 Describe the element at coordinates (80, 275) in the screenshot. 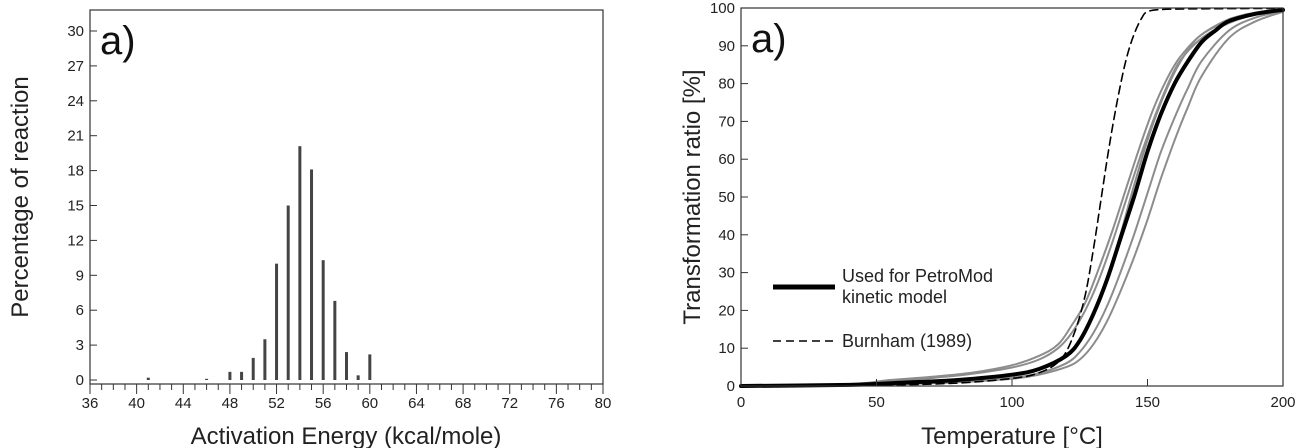

I see `chart1-y-tick-label: 9` at that location.